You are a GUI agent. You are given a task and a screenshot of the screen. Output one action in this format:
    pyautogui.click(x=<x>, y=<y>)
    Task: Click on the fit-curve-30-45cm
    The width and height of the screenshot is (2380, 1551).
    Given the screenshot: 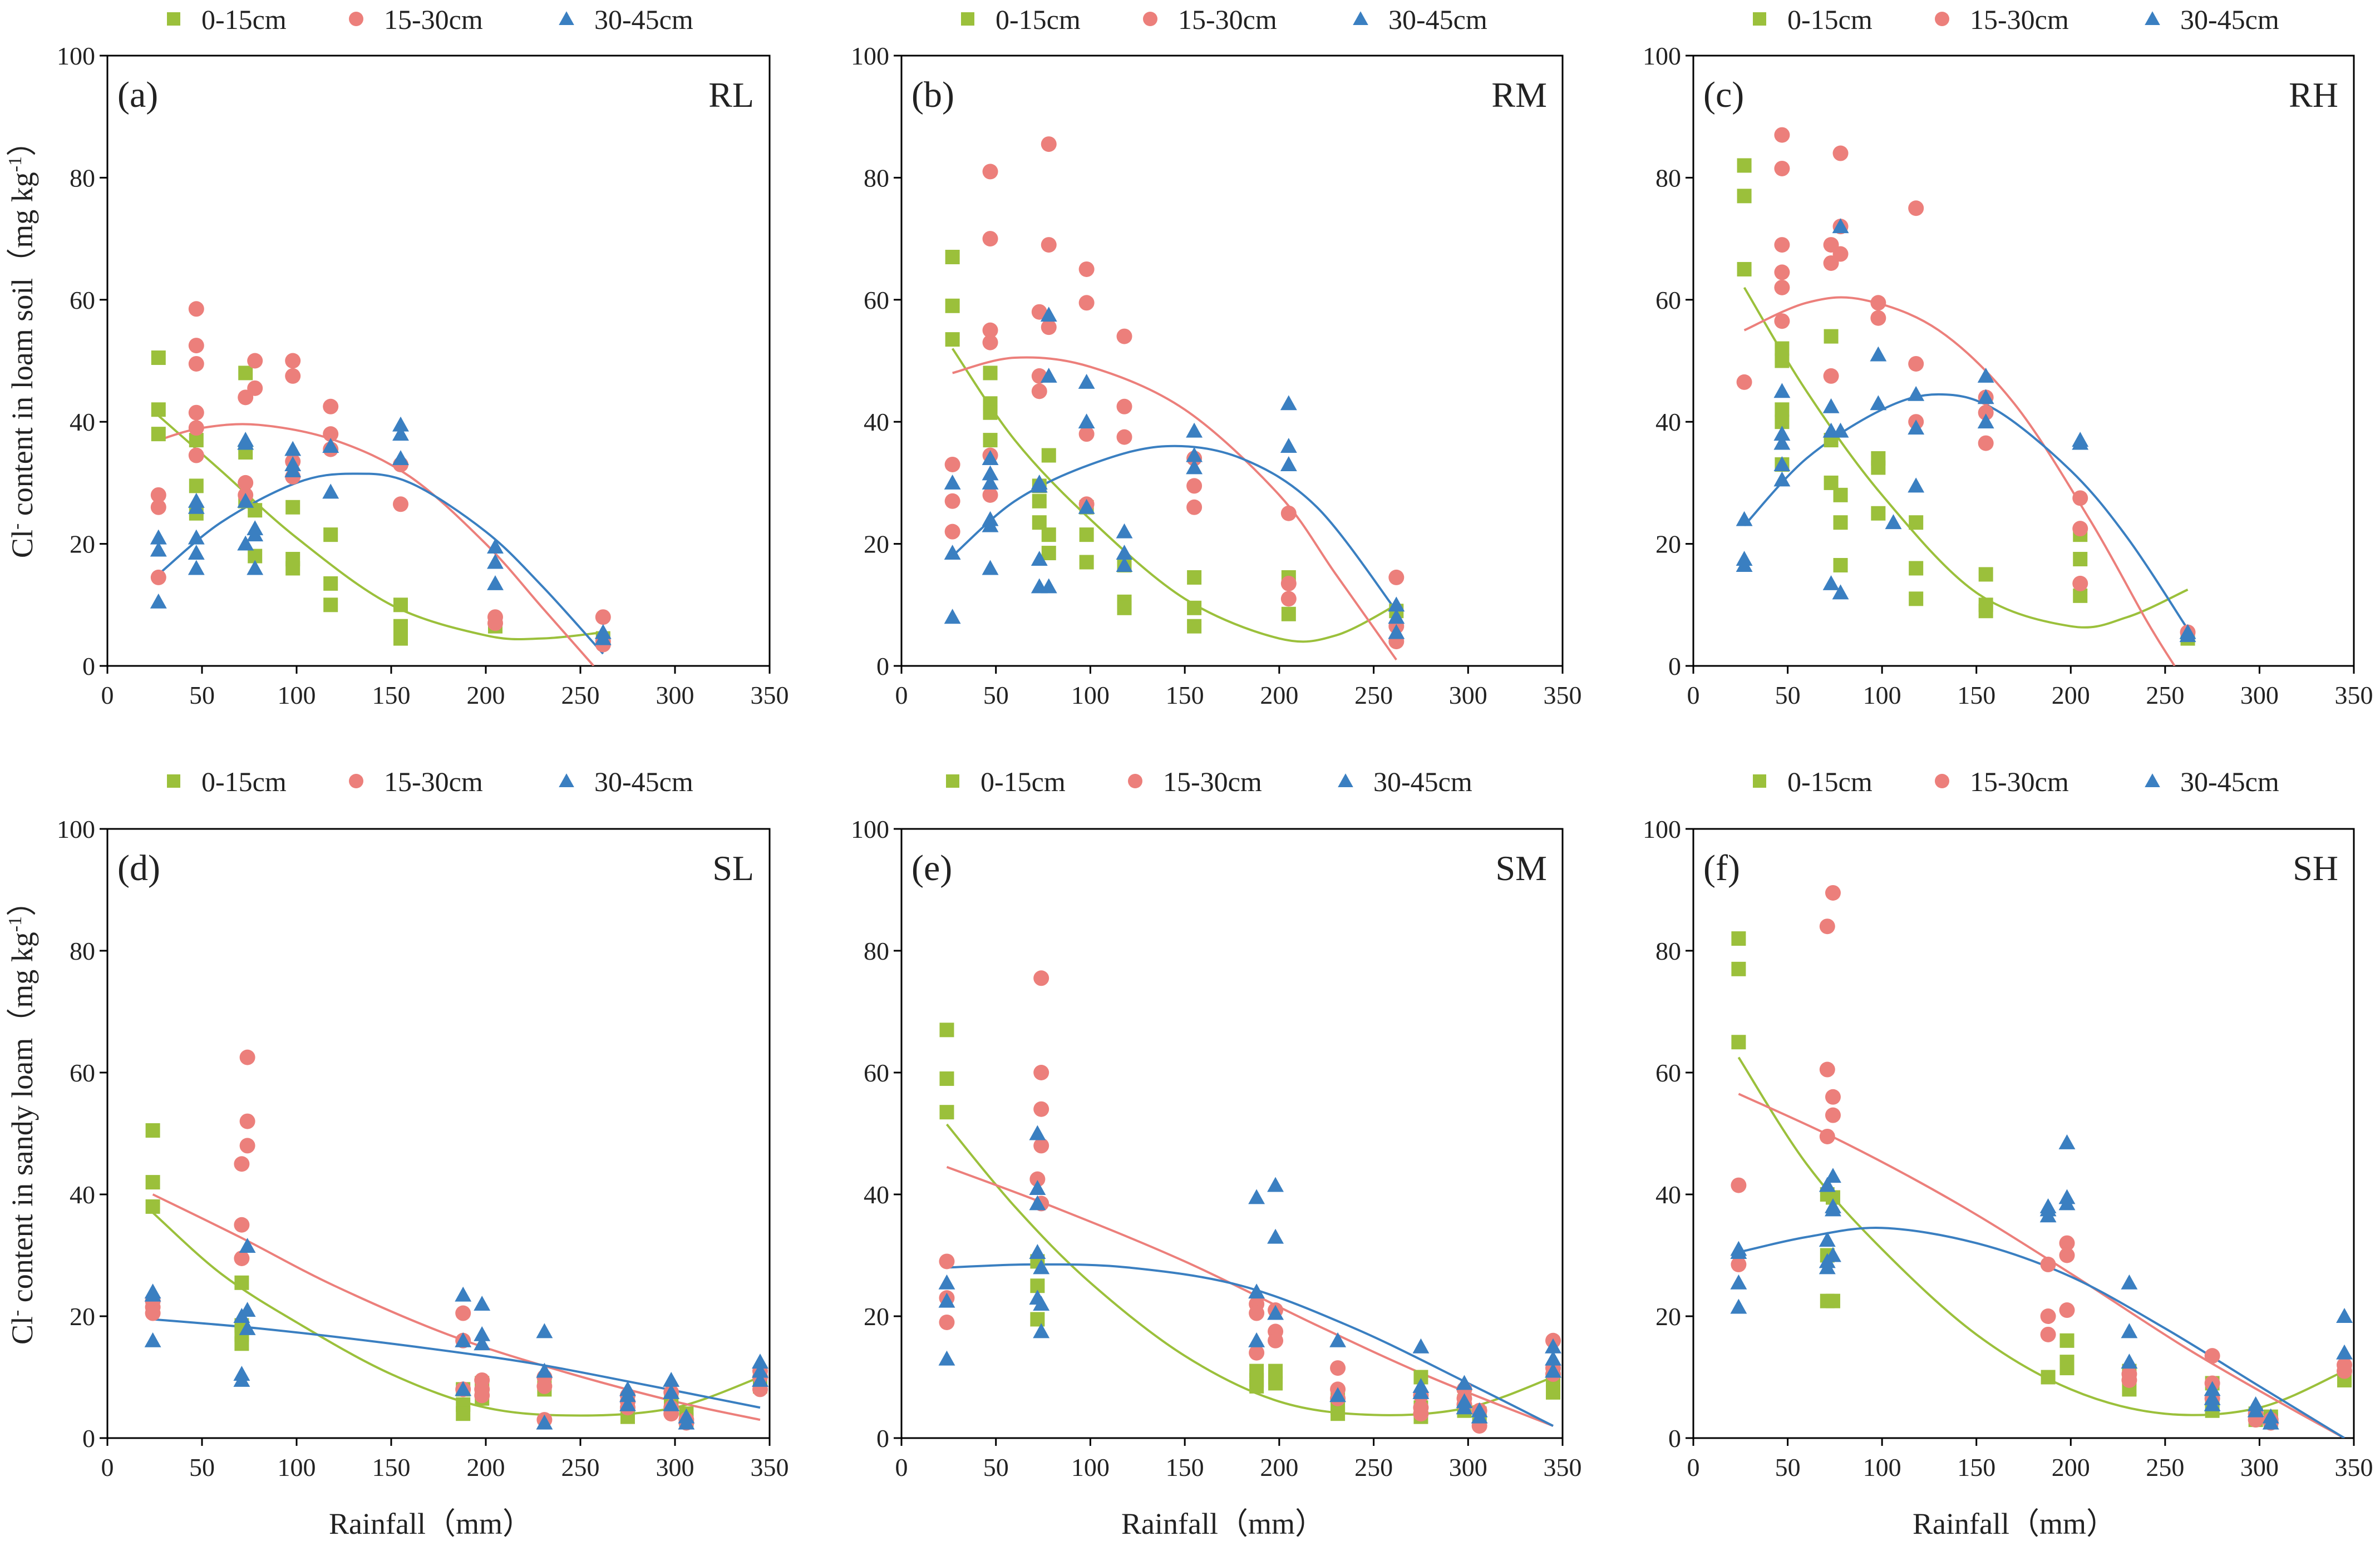 What is the action you would take?
    pyautogui.click(x=1174, y=528)
    